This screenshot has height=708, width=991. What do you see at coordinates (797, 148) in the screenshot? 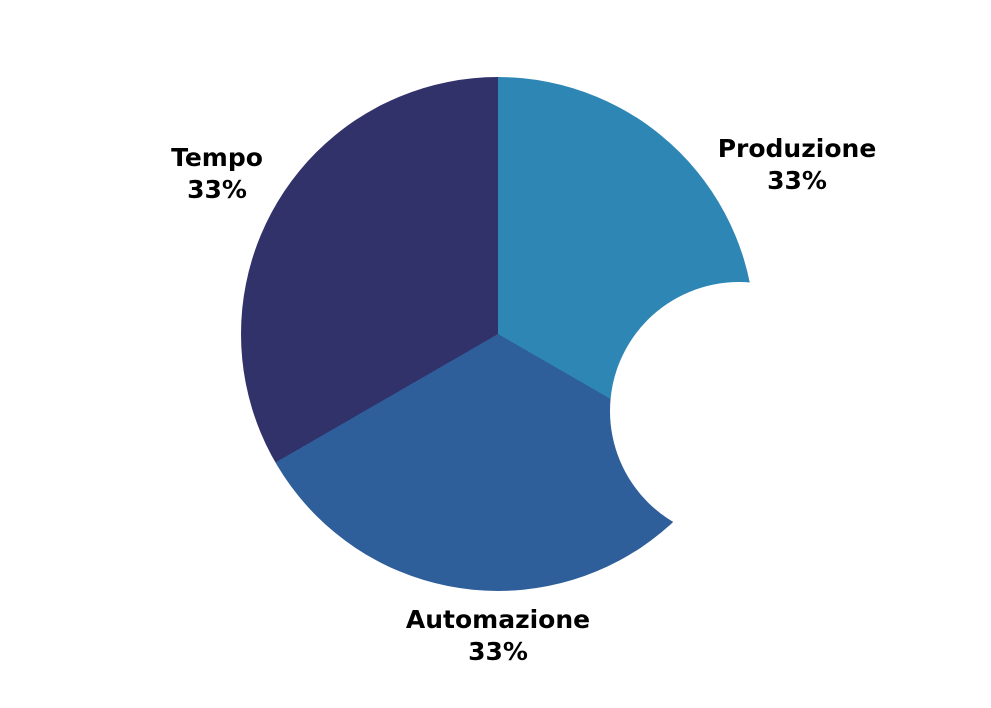
I see `slice-name-produzione: Produzione` at bounding box center [797, 148].